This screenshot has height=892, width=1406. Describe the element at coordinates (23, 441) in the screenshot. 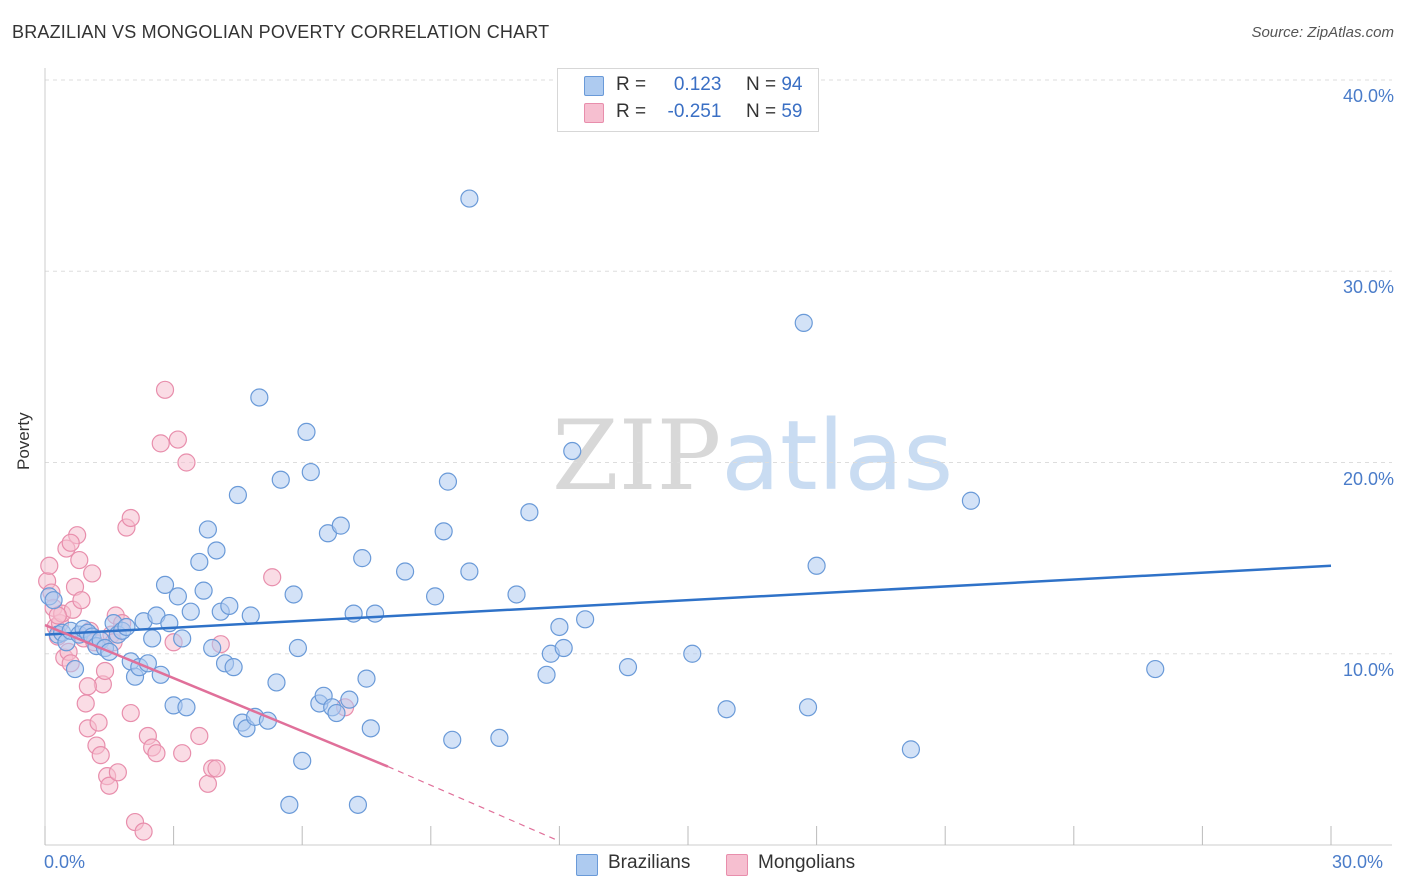

I see `y-axis-label: Poverty` at that location.